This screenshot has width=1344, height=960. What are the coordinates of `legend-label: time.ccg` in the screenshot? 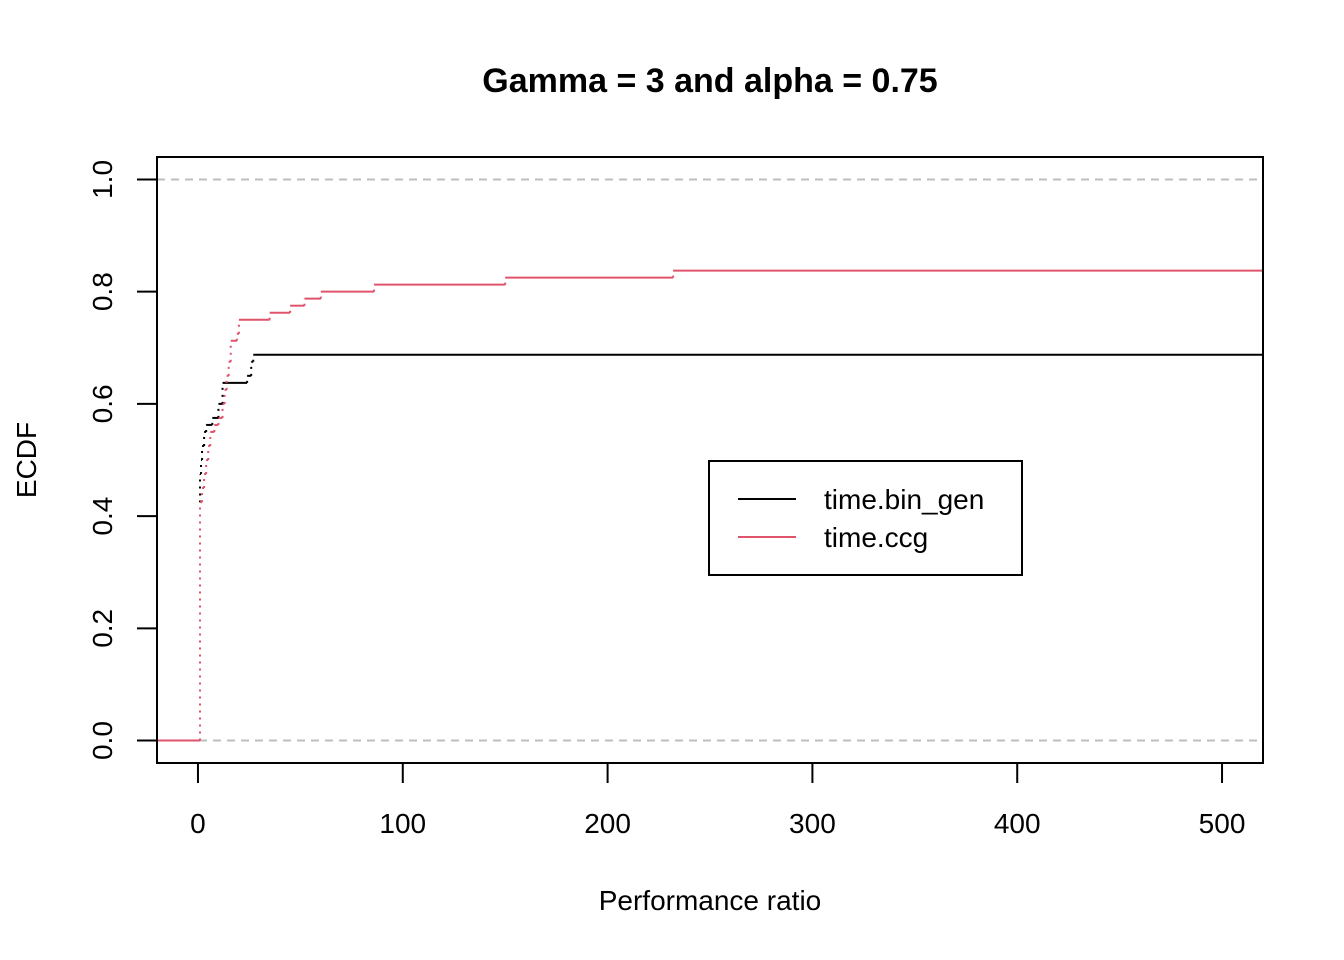 It's located at (876, 537).